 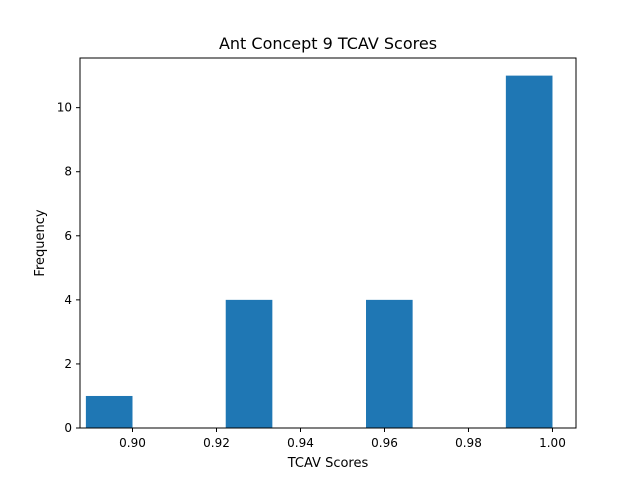 What do you see at coordinates (68, 364) in the screenshot?
I see `y-tick-label: 2` at bounding box center [68, 364].